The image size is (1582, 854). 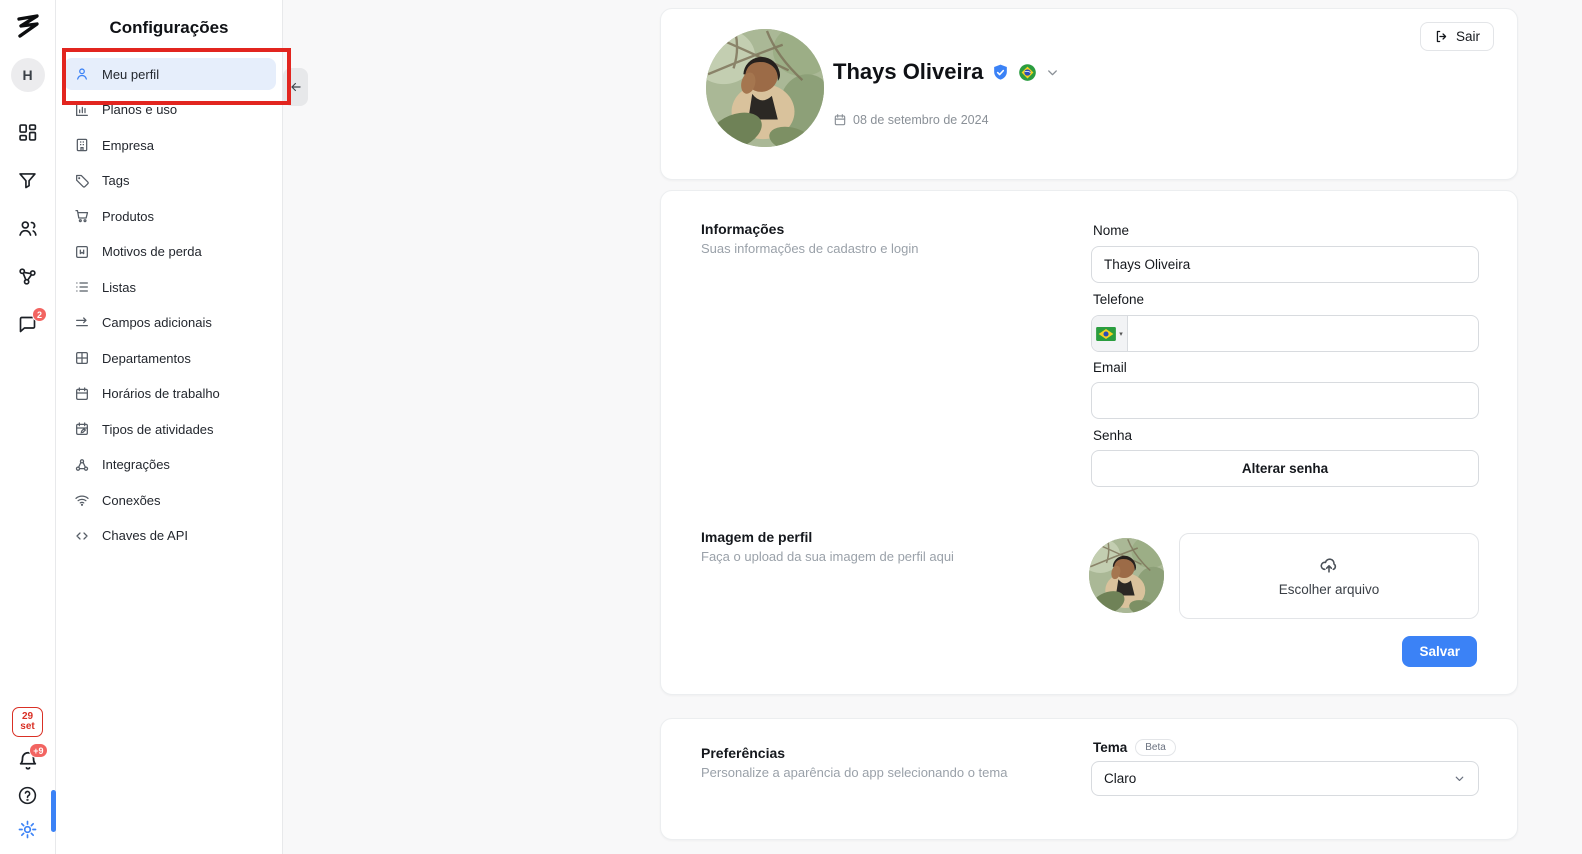 What do you see at coordinates (27, 726) in the screenshot?
I see `date-badge-month: set` at bounding box center [27, 726].